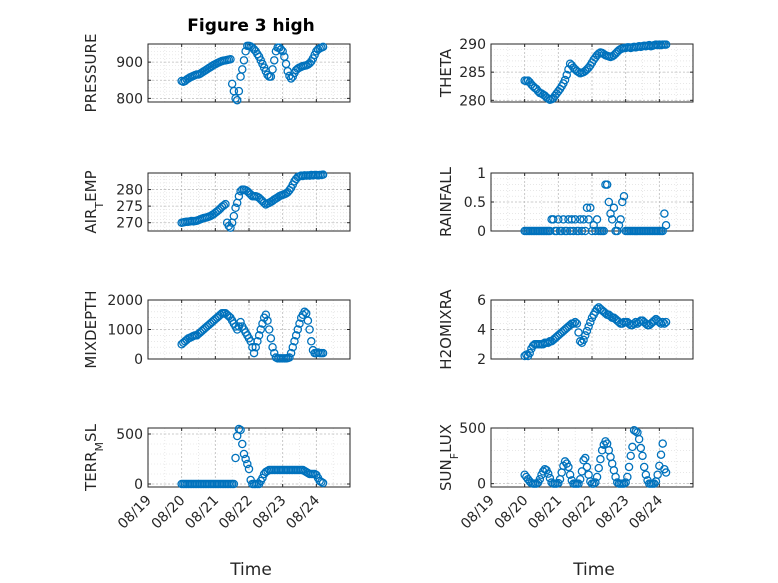 The image size is (778, 583). What do you see at coordinates (565, 203) in the screenshot?
I see `subplot-4: 0 0.5 1 RAINFALL` at bounding box center [565, 203].